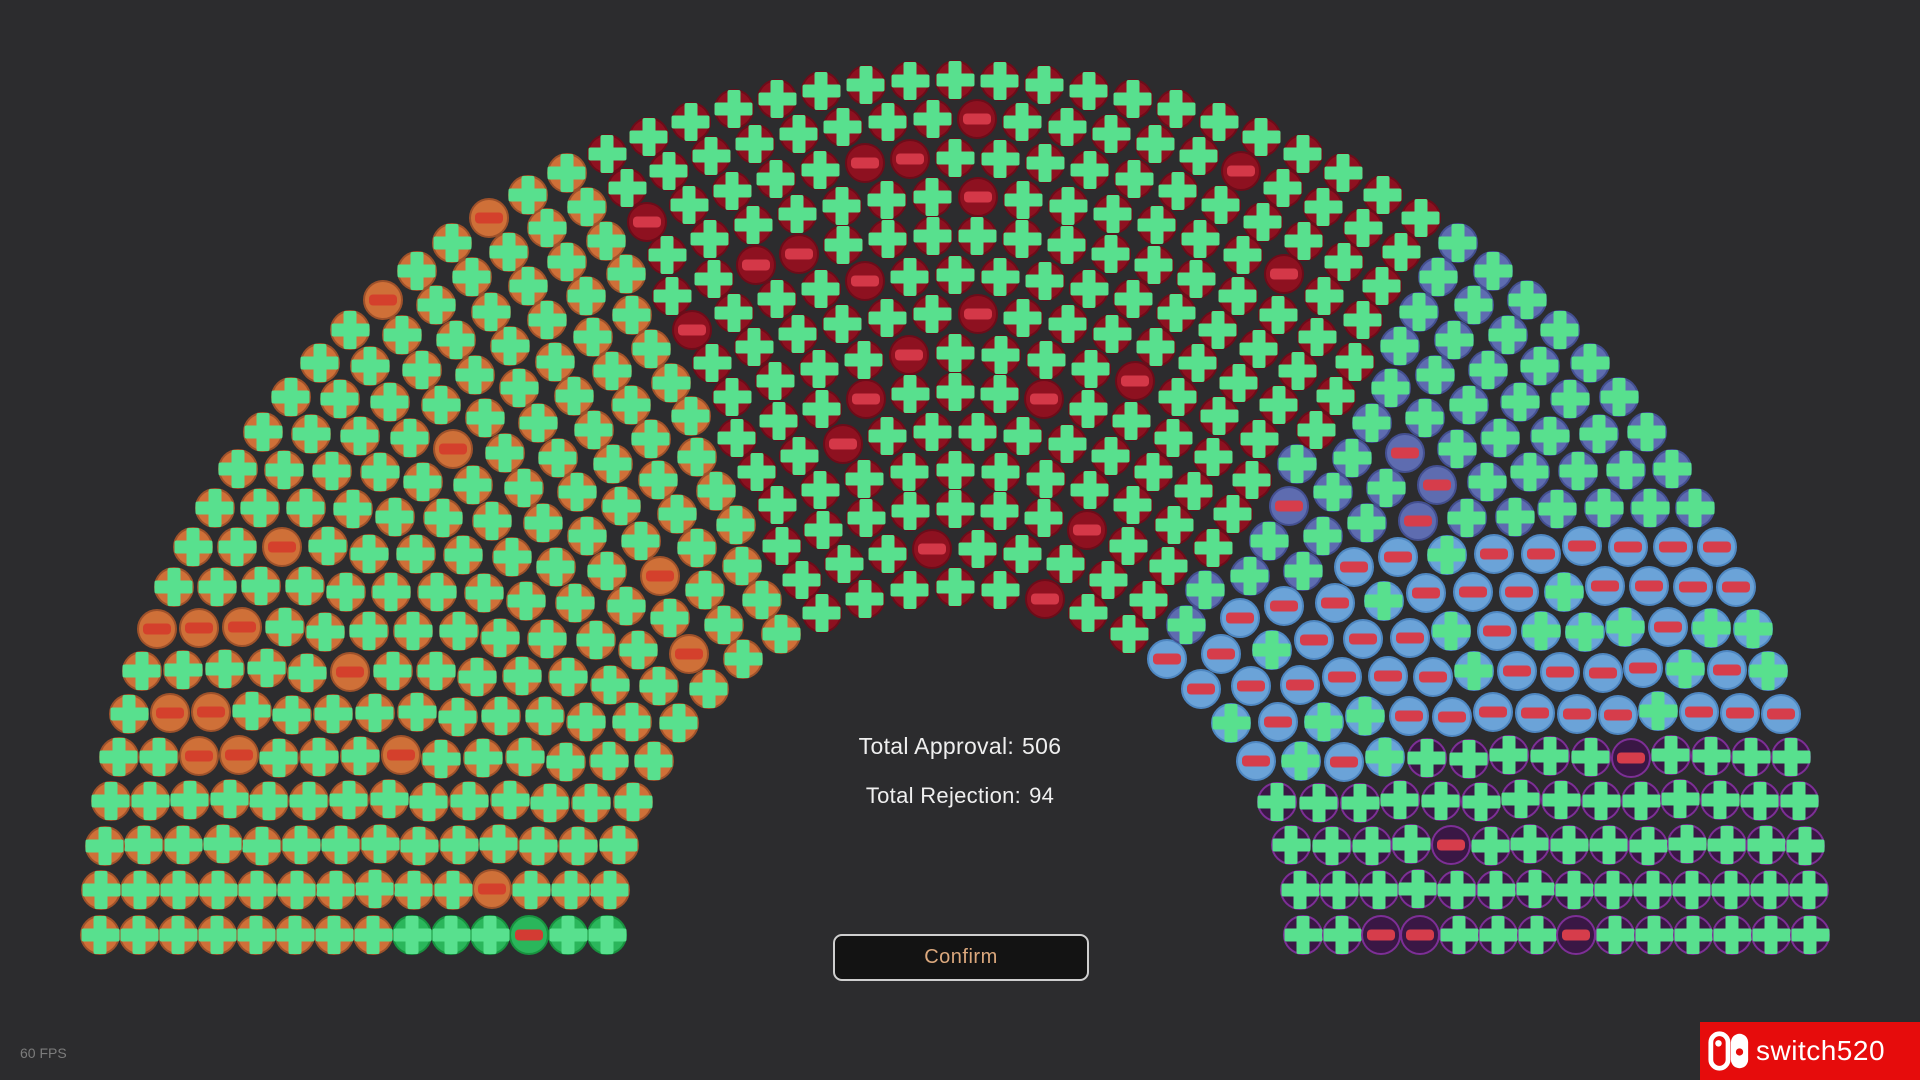 This screenshot has width=1920, height=1080. What do you see at coordinates (607, 935) in the screenshot?
I see `seat-green-approve` at bounding box center [607, 935].